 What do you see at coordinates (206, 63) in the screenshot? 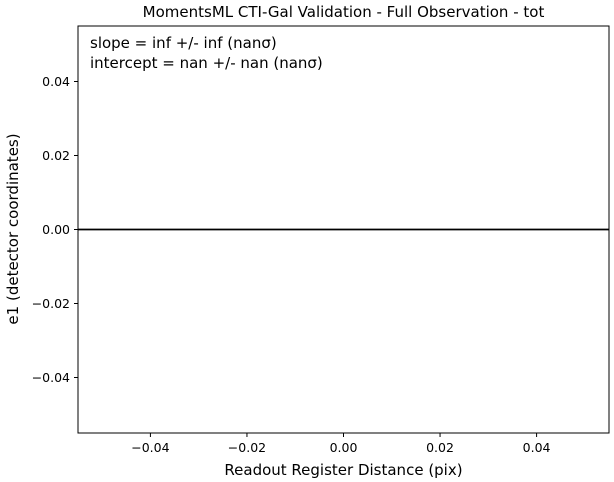
I see `intercept-annotation: intercept = nan +/- nan (nanσ)` at bounding box center [206, 63].